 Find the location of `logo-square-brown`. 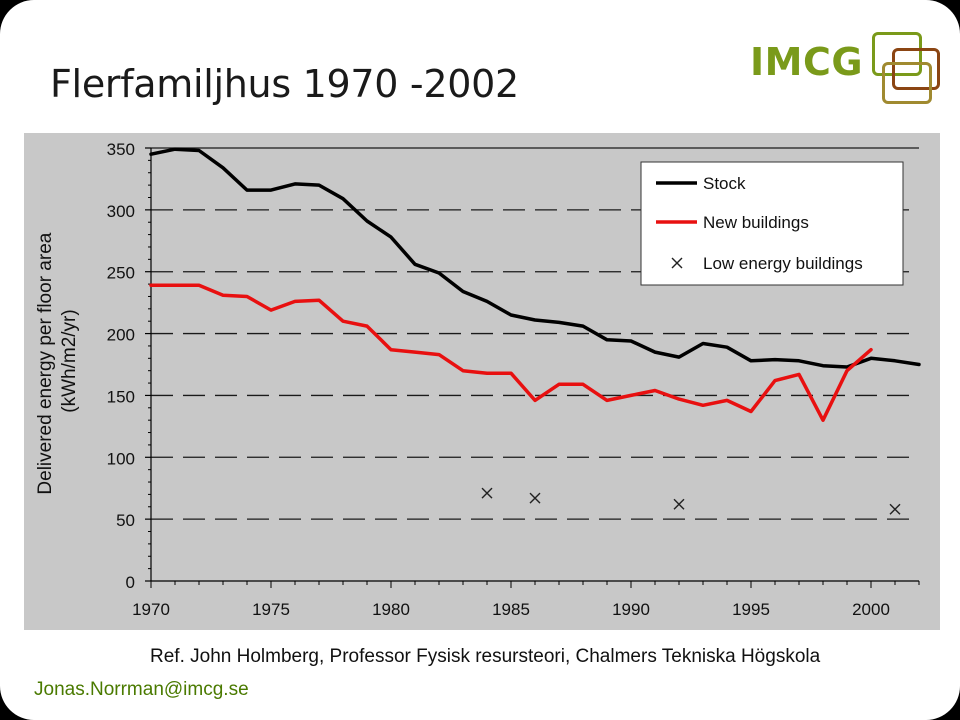

logo-square-brown is located at coordinates (916, 69).